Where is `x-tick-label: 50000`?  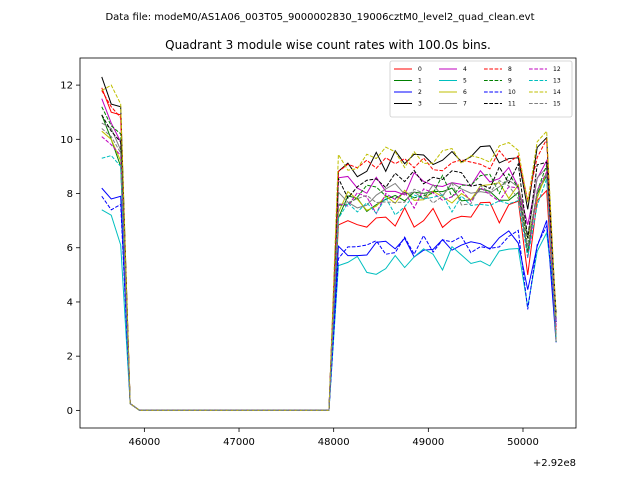
x-tick-label: 50000 is located at coordinates (523, 442).